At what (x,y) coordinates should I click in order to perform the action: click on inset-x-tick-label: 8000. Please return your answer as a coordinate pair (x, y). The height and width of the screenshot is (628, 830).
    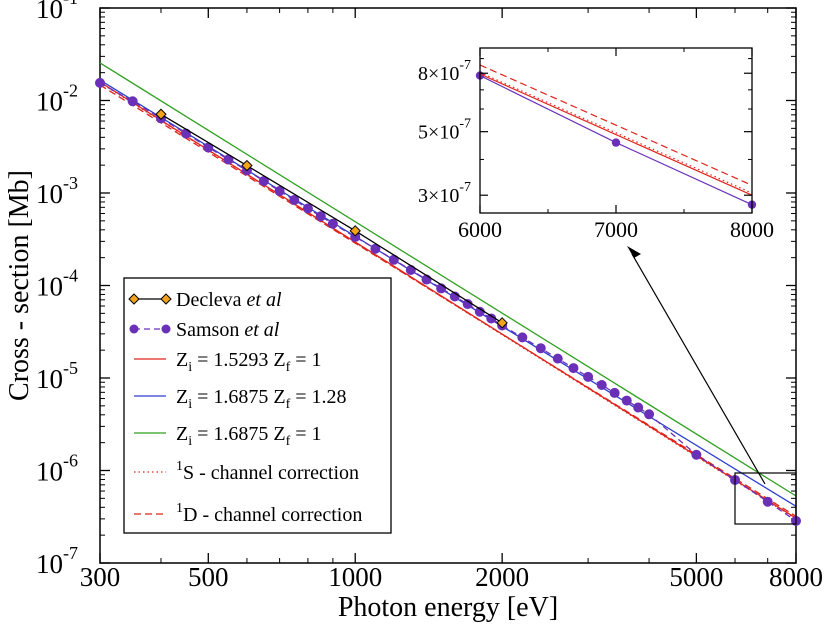
    Looking at the image, I should click on (752, 229).